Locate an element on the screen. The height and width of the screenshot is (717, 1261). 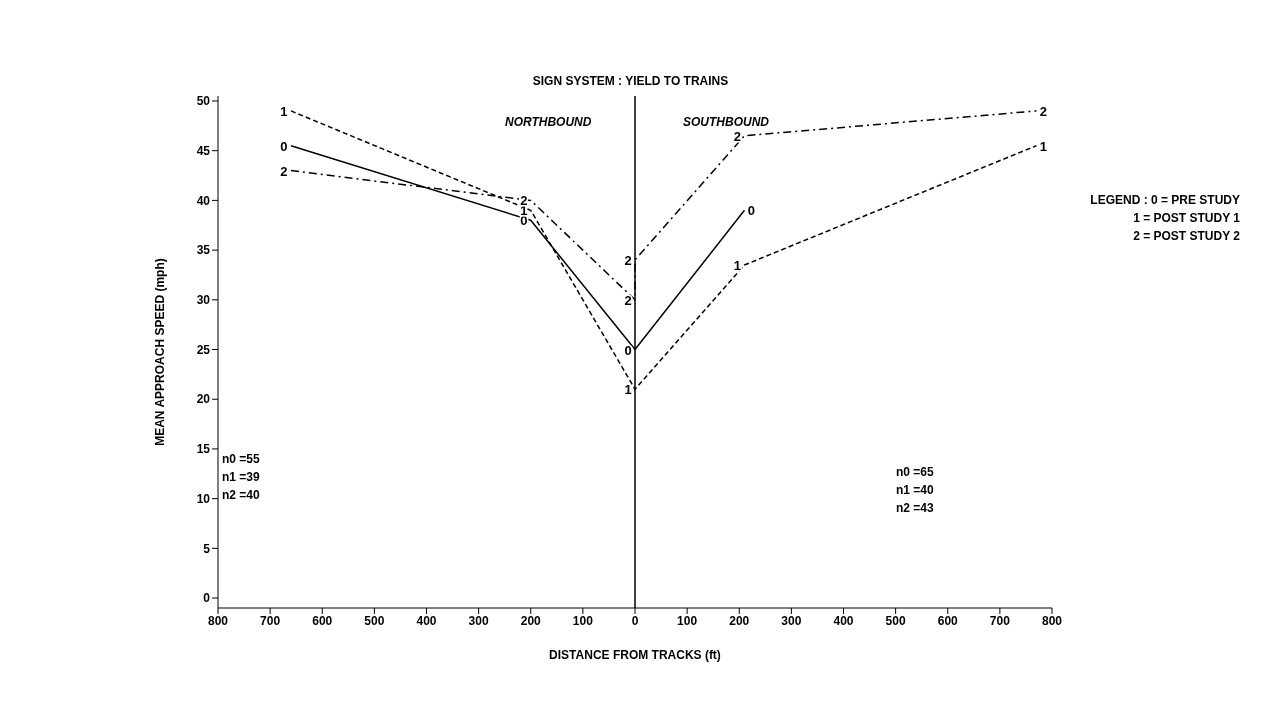
y-tick-label: 50 is located at coordinates (203, 101).